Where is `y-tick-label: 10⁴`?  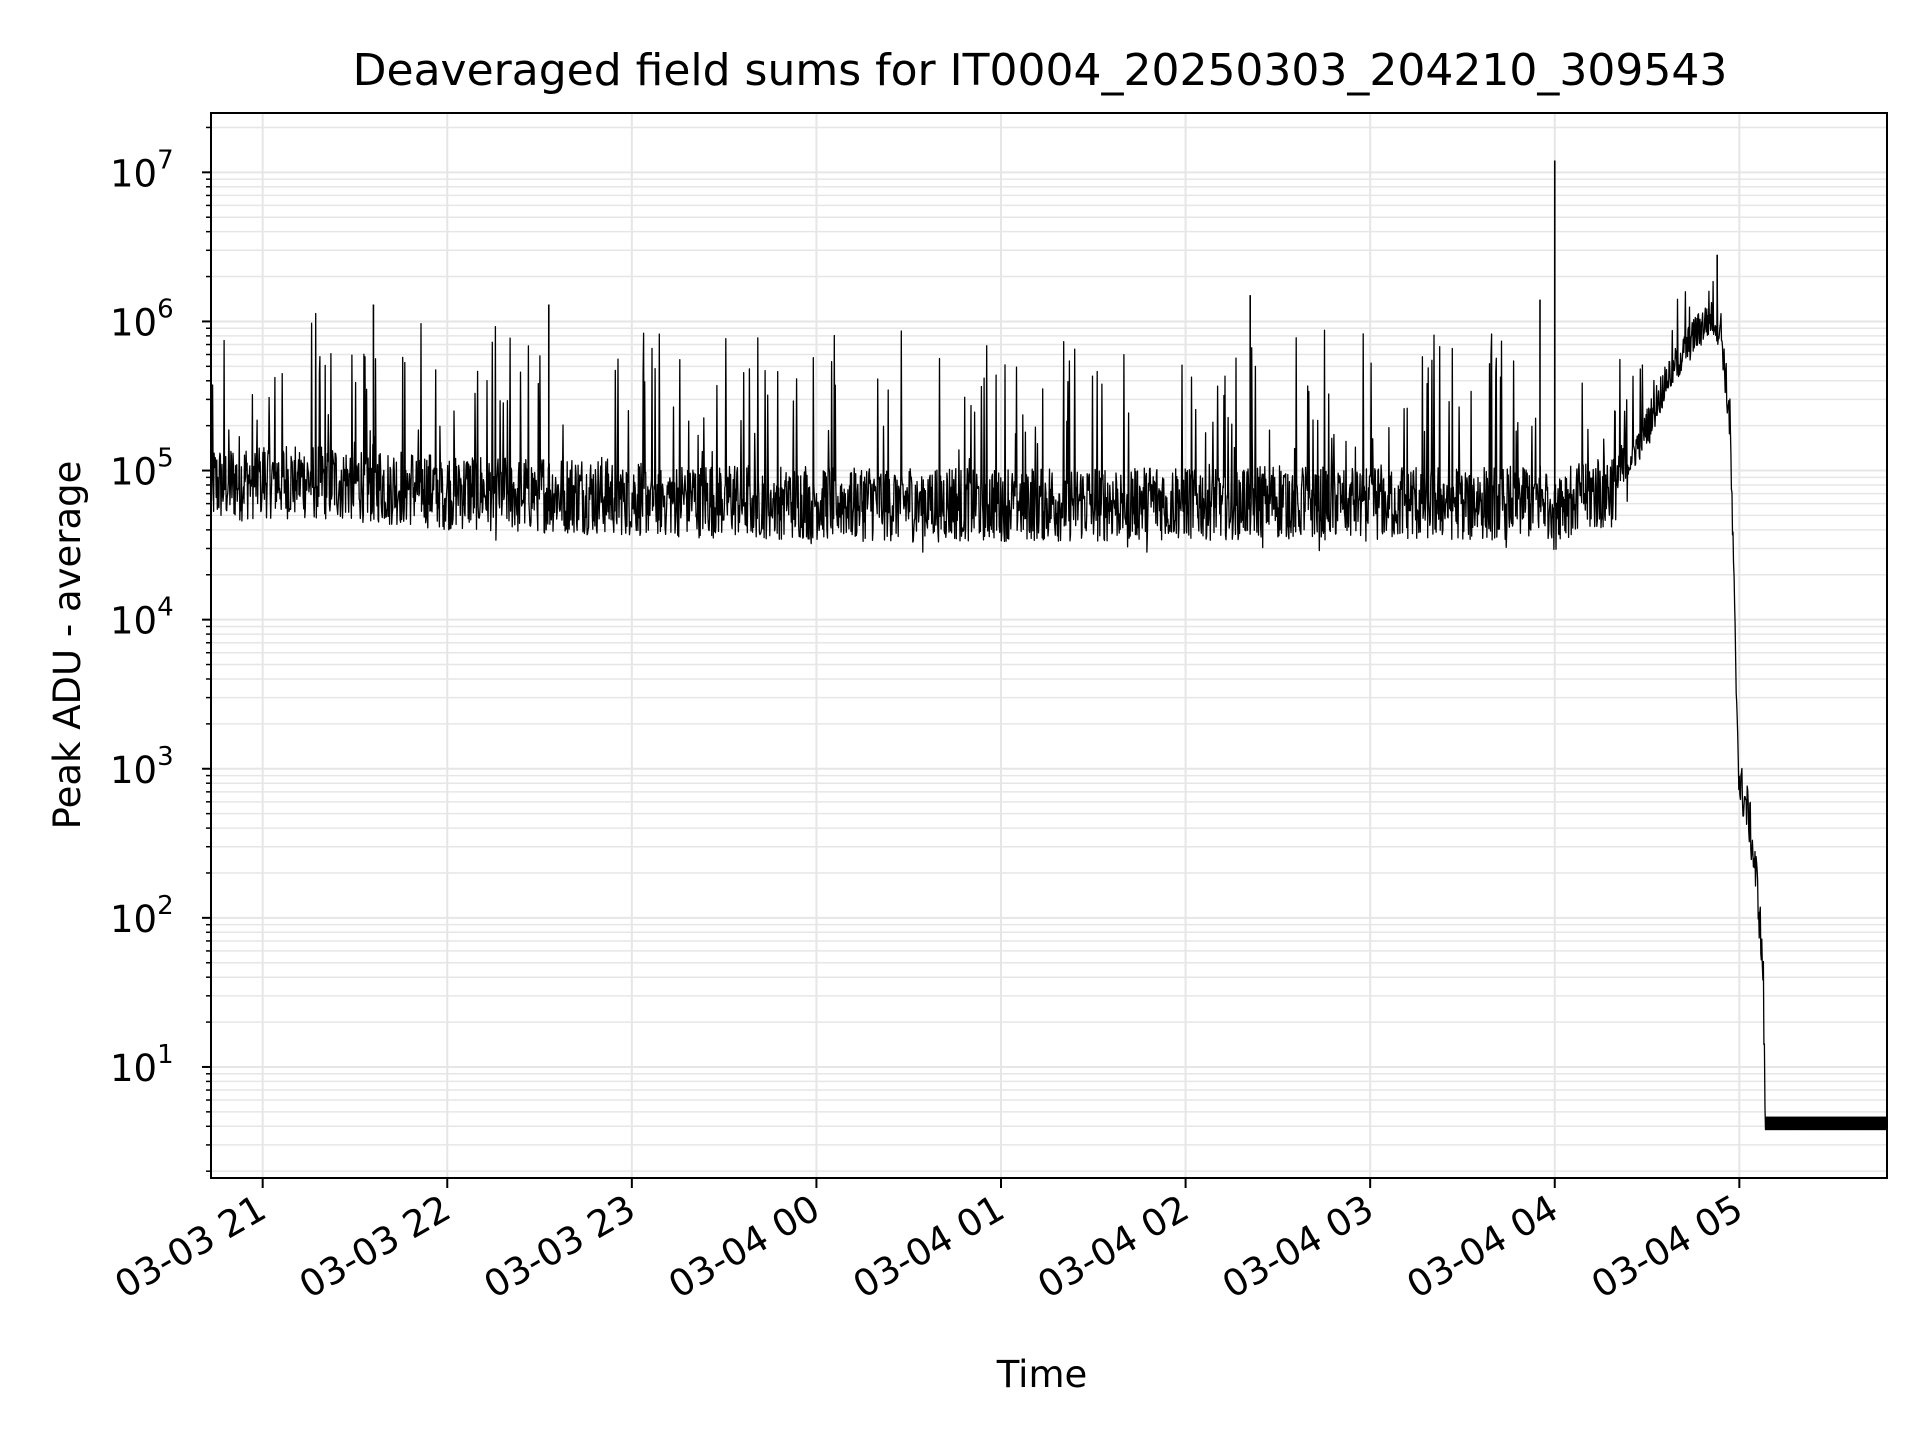 y-tick-label: 10⁴ is located at coordinates (142, 618).